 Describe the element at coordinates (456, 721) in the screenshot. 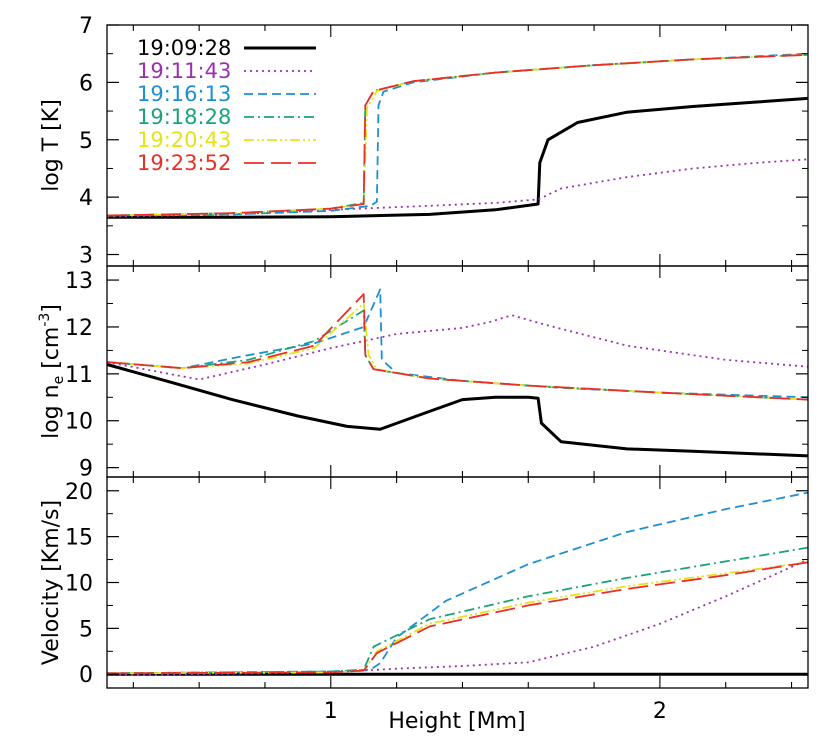

I see `x-axis-label: Height [Mm]` at that location.